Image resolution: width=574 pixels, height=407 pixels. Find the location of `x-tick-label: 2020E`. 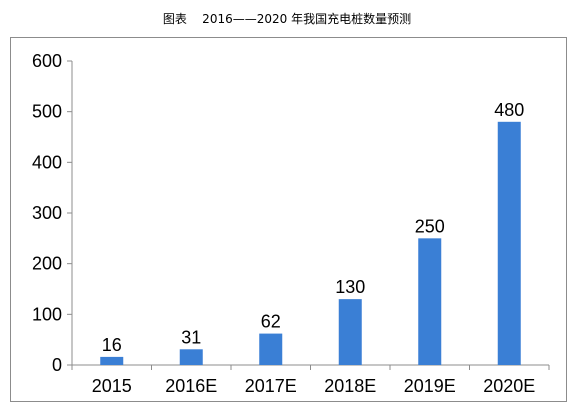

x-tick-label: 2020E is located at coordinates (509, 386).